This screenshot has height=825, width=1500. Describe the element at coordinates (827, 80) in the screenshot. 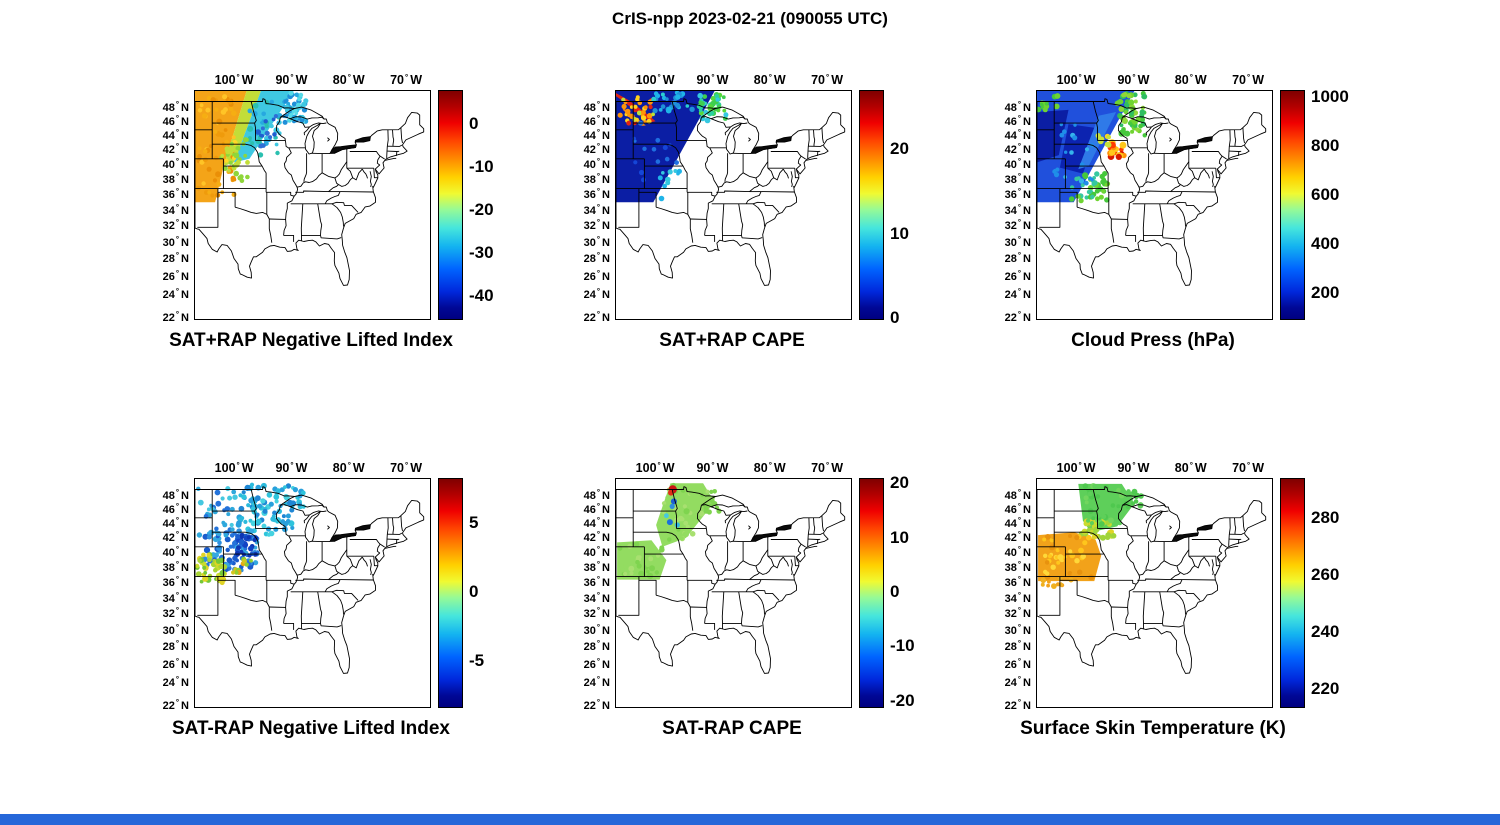

I see `longitude-tick-label: 70° W` at that location.